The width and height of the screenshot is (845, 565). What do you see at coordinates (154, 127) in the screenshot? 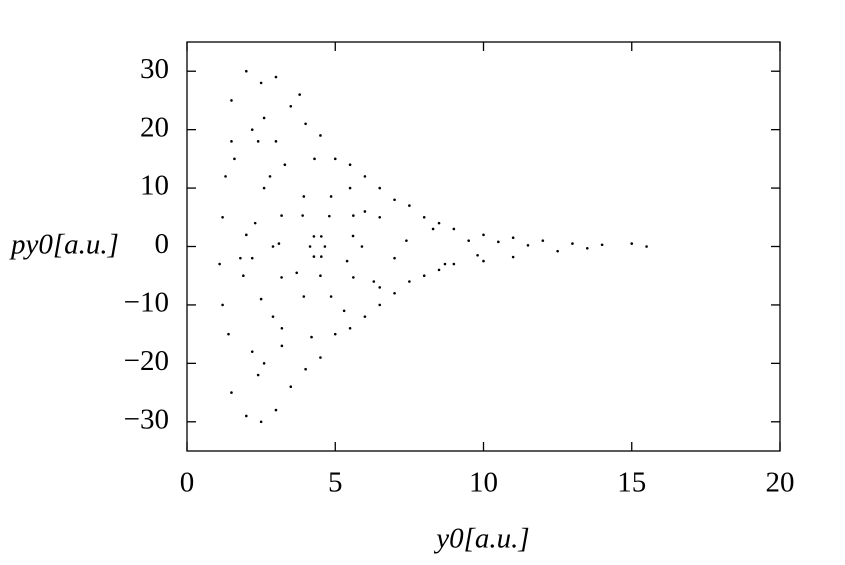
I see `y-tick-label: 20` at bounding box center [154, 127].